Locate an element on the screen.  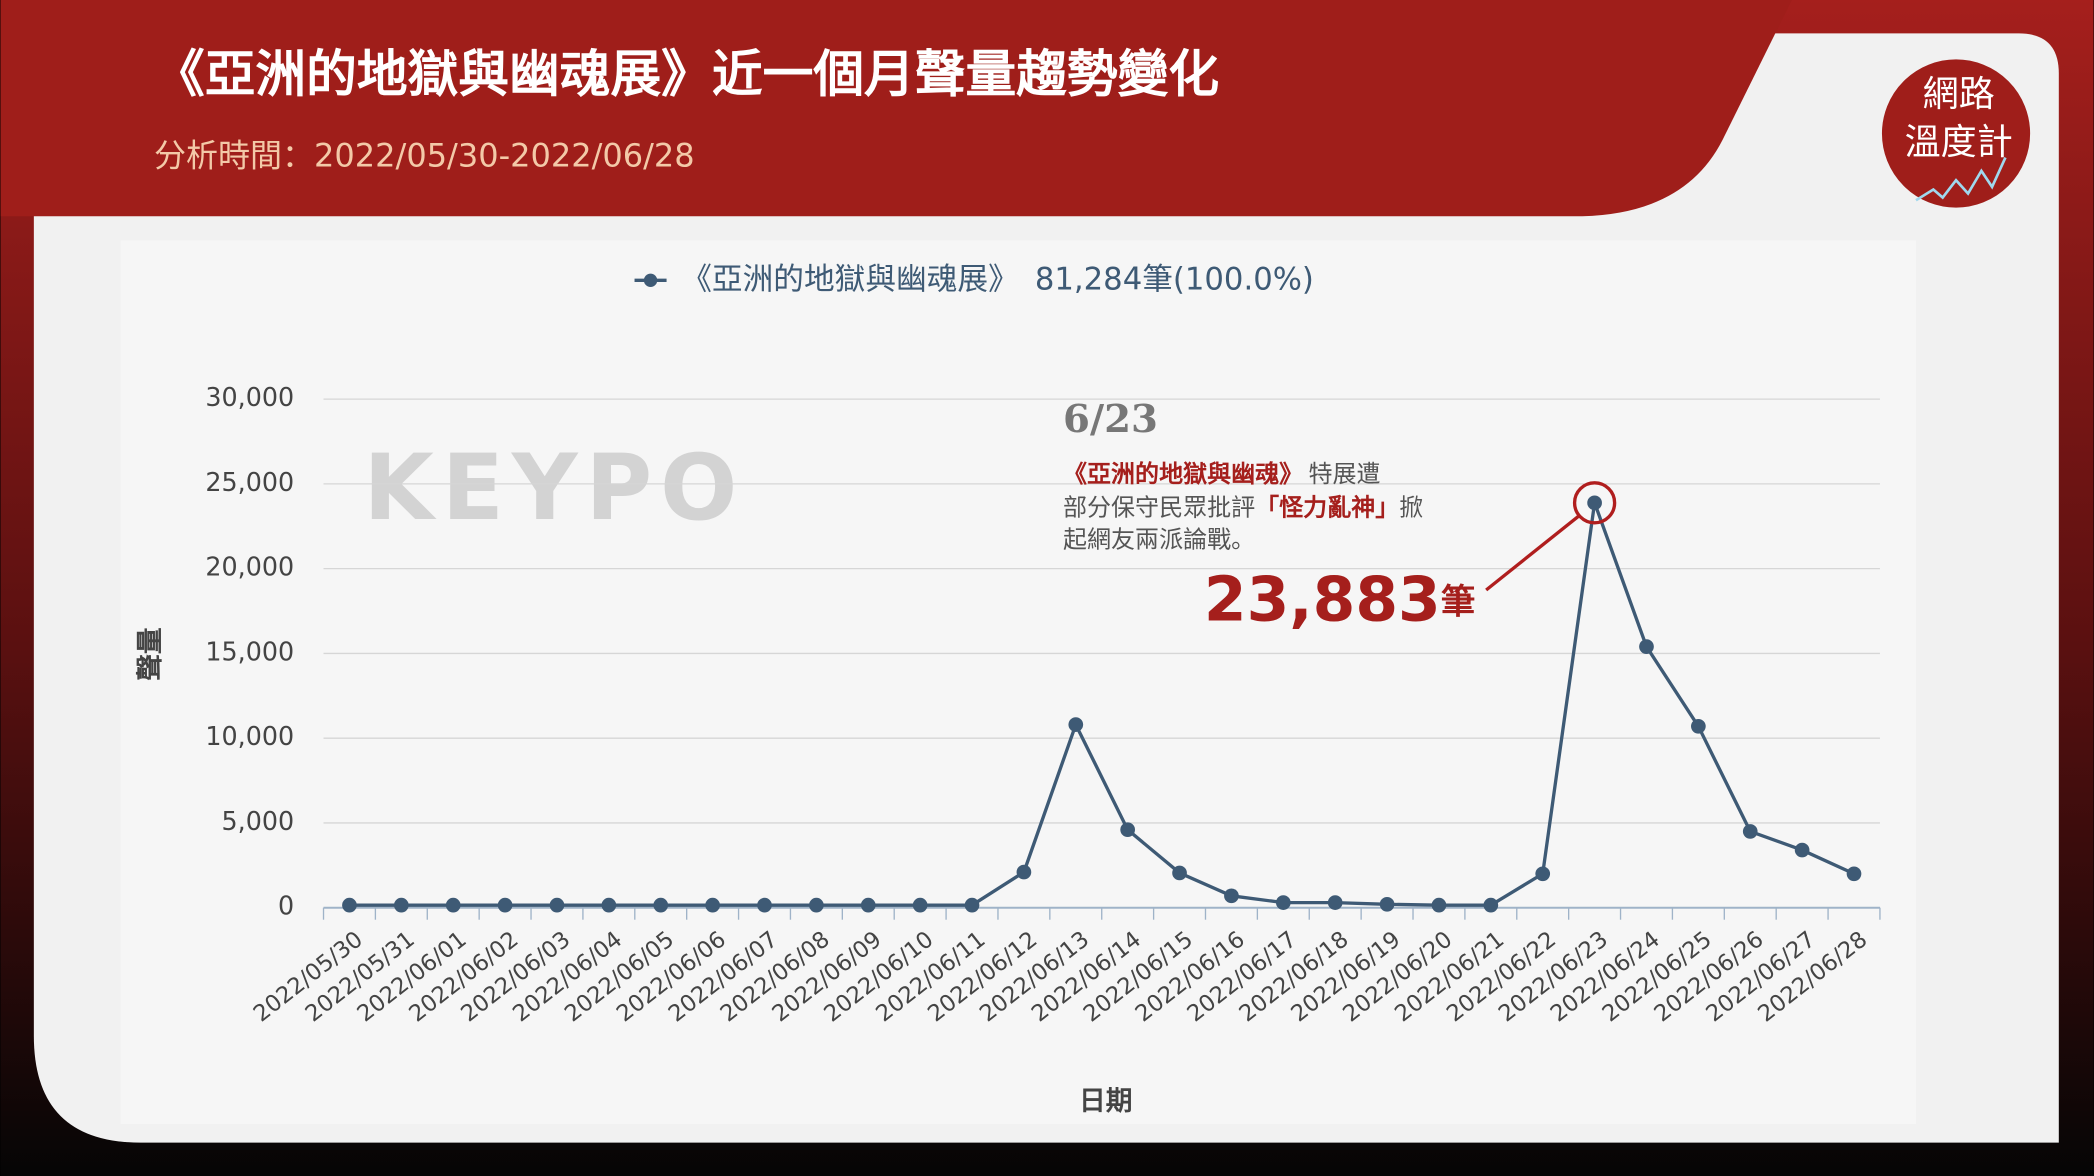
legend-text: 《亞洲的地獄與幽魂展》 81,284筆(100.0%) is located at coordinates (997, 279).